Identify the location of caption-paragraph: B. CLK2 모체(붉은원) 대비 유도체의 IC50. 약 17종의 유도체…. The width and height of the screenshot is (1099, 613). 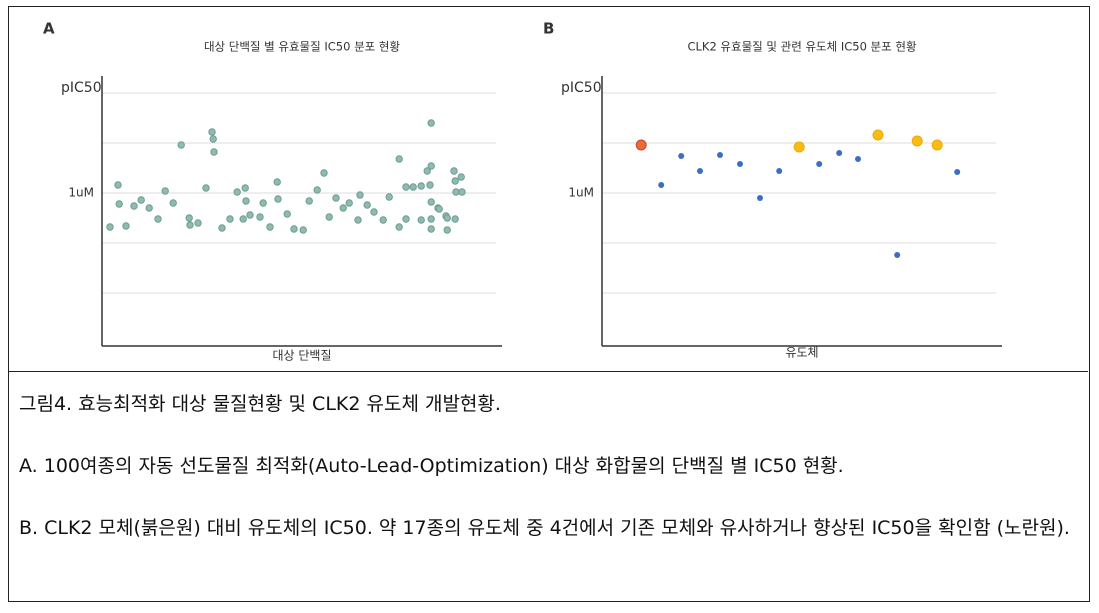
(544, 528).